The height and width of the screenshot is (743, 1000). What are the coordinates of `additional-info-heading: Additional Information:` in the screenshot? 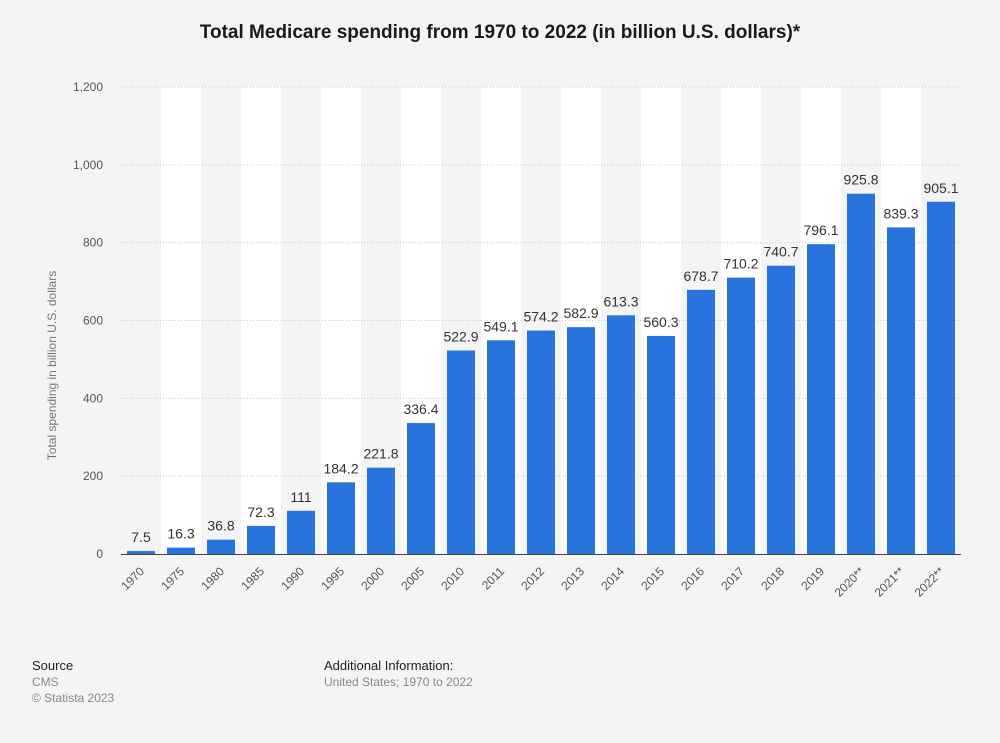 It's located at (389, 665).